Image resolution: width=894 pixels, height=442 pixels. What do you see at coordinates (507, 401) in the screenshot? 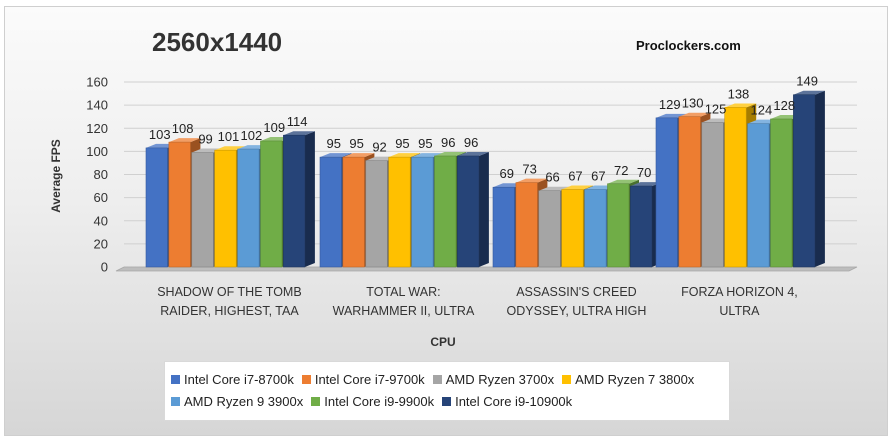
I see `legend-item: Intel Core i9-10900k` at bounding box center [507, 401].